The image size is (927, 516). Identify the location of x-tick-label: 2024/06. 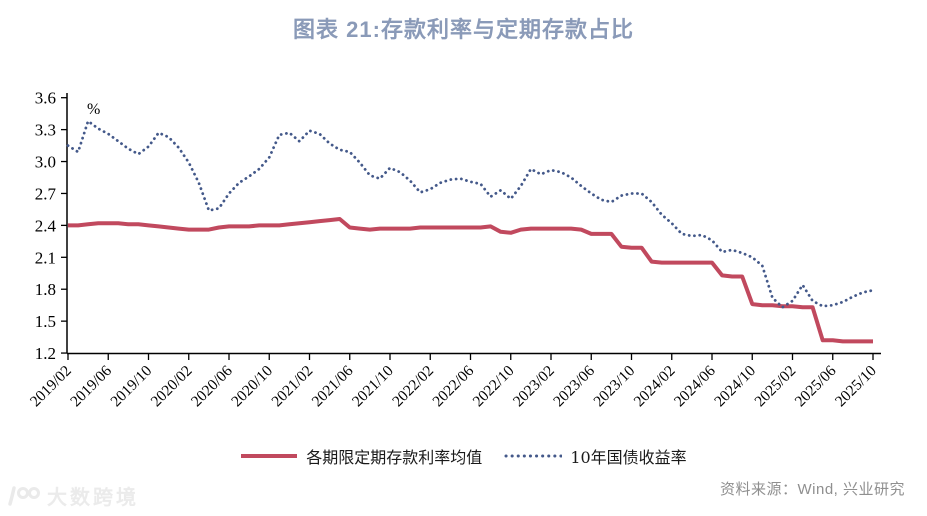
(695, 386).